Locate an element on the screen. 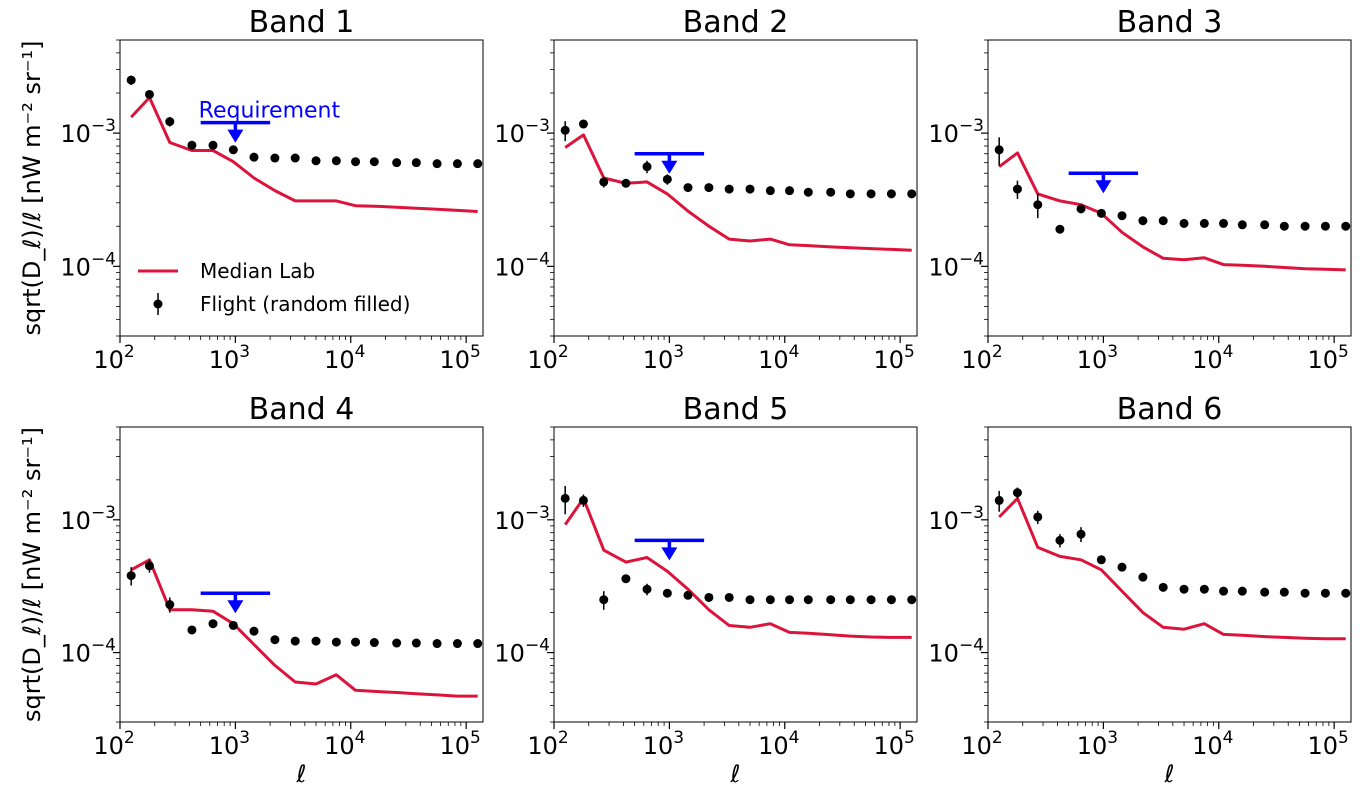 The height and width of the screenshot is (796, 1363). panel-title: Band 4 is located at coordinates (302, 409).